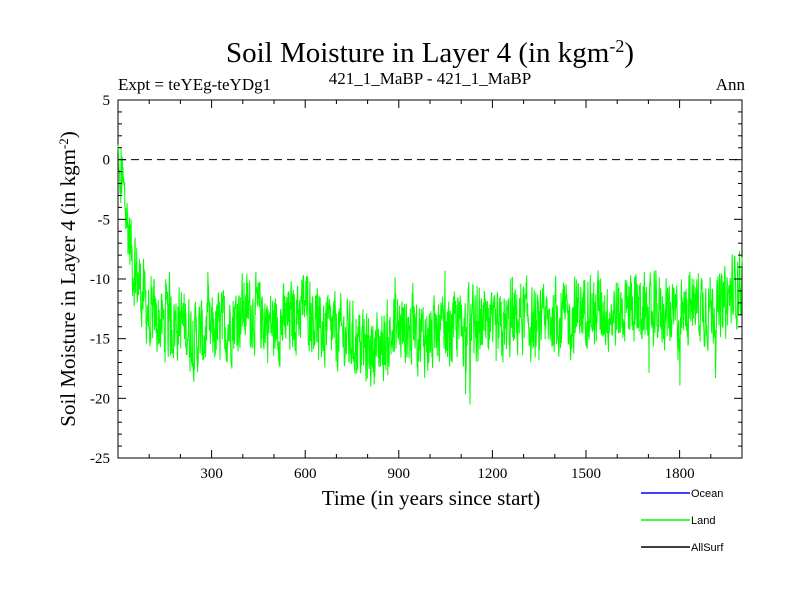 The image size is (800, 600). What do you see at coordinates (680, 474) in the screenshot?
I see `x-tick-label: 1800` at bounding box center [680, 474].